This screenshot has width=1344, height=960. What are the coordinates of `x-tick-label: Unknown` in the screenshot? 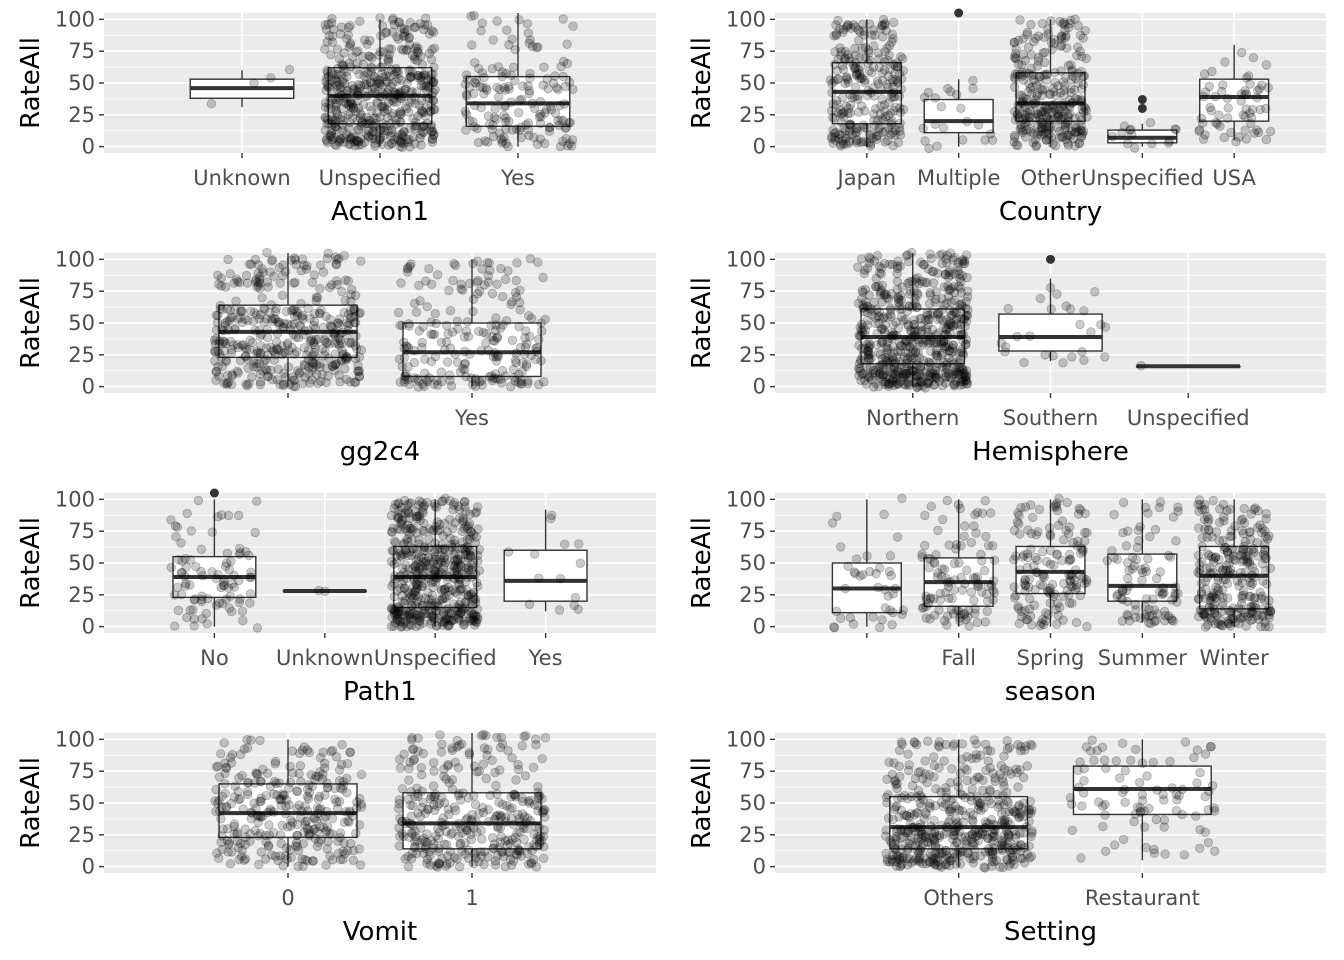 It's located at (241, 178).